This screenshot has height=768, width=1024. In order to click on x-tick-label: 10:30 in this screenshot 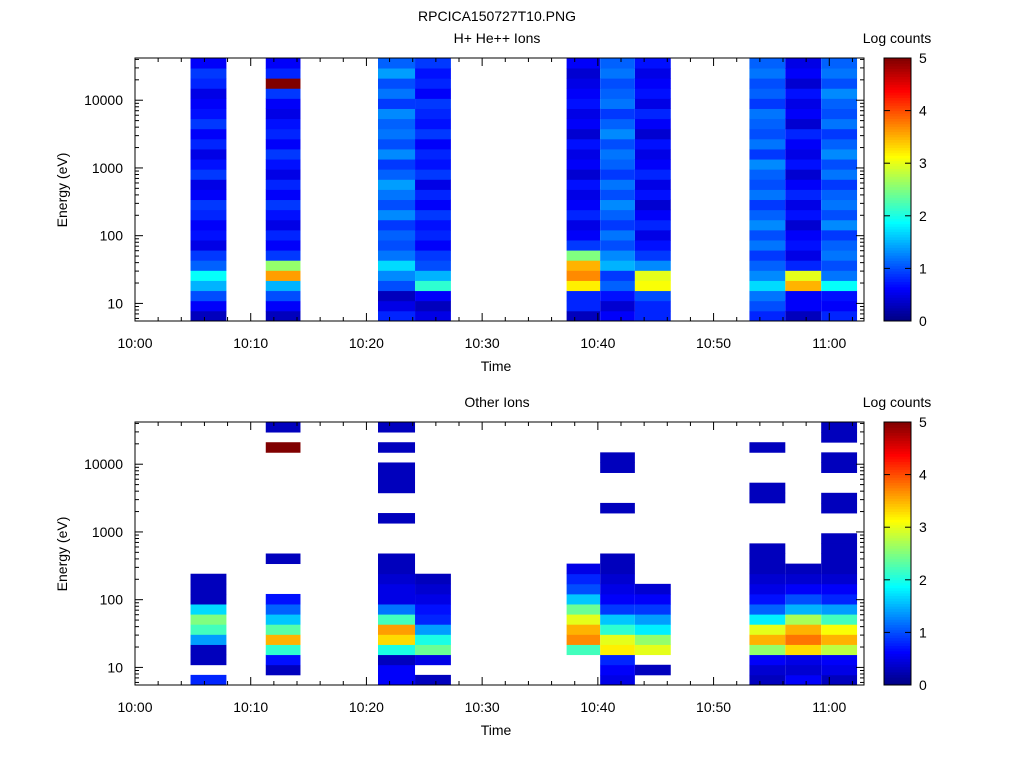, I will do `click(482, 707)`.